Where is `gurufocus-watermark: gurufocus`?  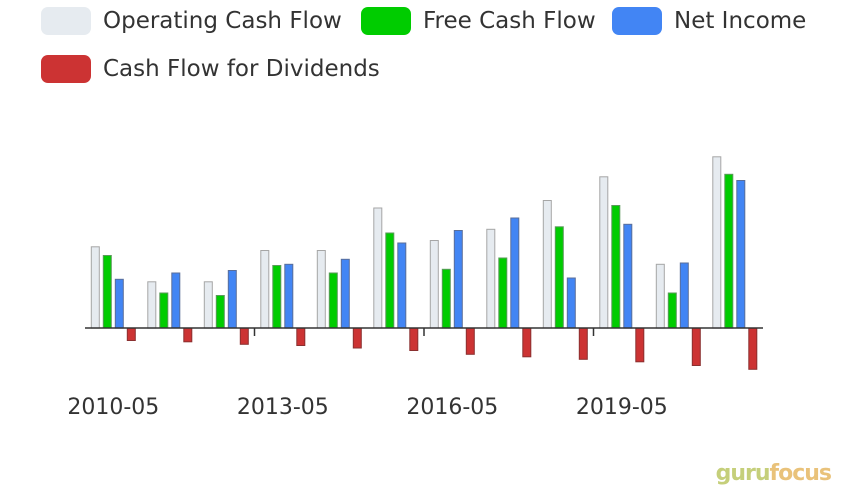 gurufocus-watermark: gurufocus is located at coordinates (773, 473).